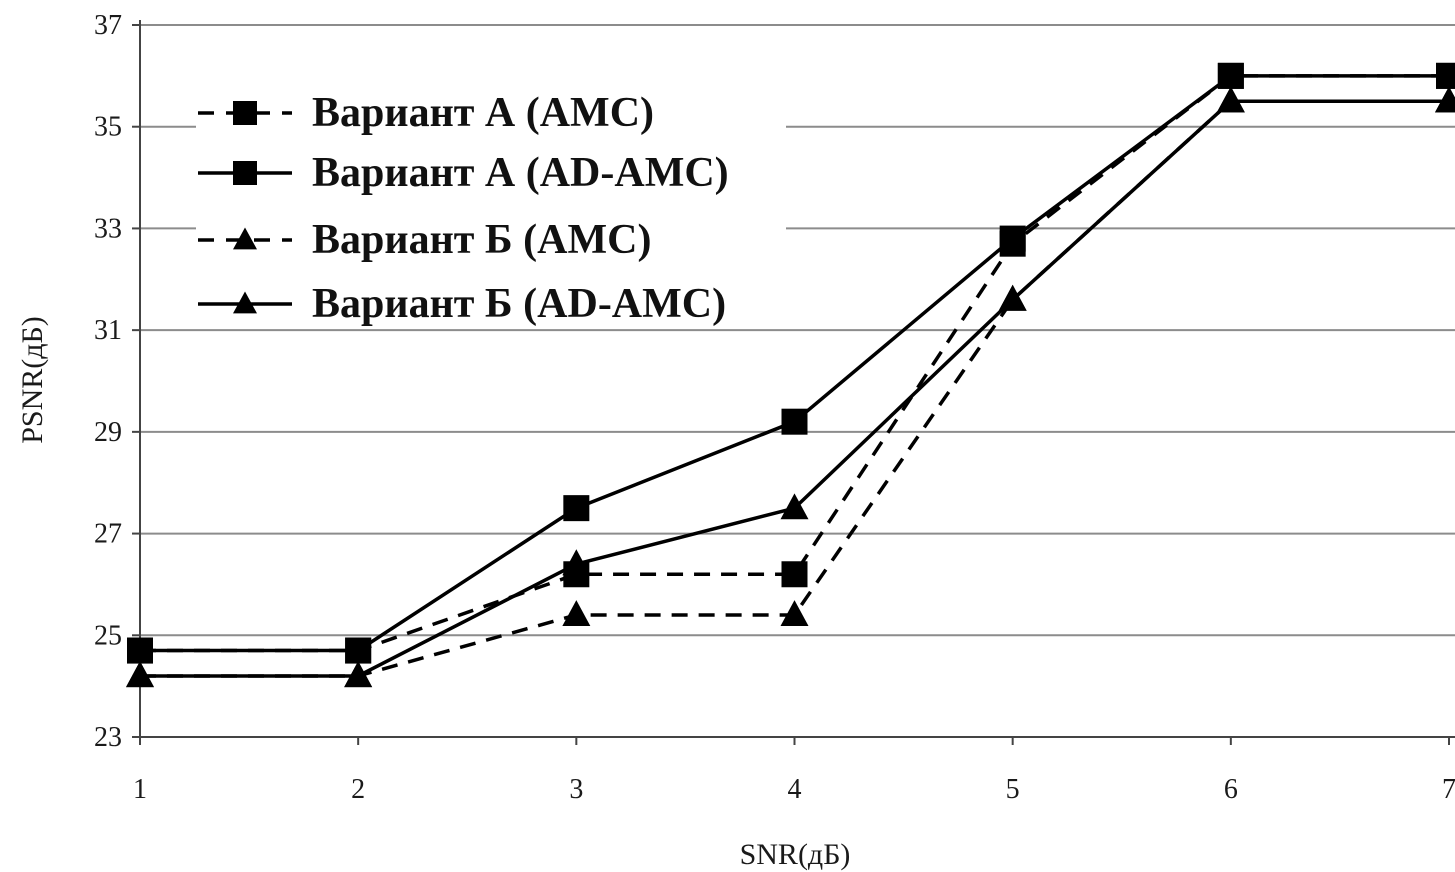 This screenshot has height=872, width=1455. Describe the element at coordinates (108, 127) in the screenshot. I see `y-tick-label: 35` at that location.